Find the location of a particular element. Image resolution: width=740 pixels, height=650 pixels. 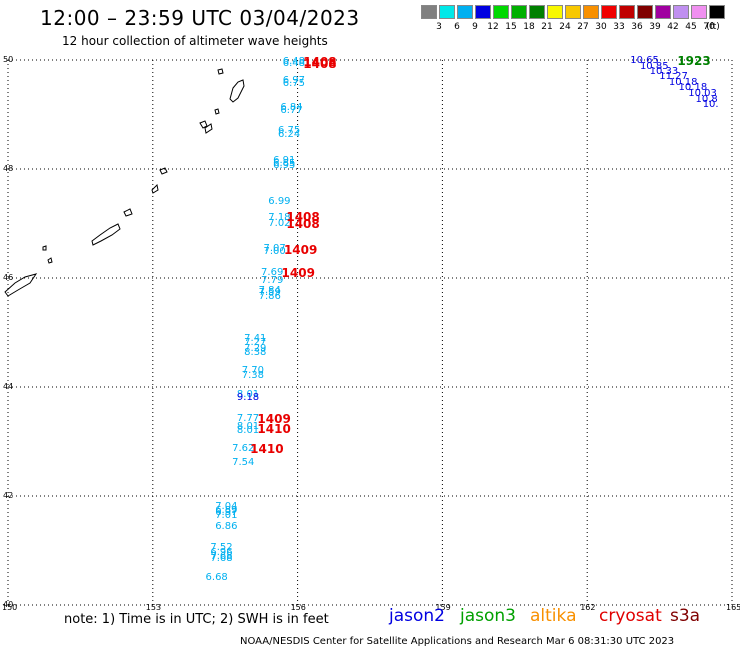

satellite-legend-jason3: jason3 is located at coordinates (488, 616).